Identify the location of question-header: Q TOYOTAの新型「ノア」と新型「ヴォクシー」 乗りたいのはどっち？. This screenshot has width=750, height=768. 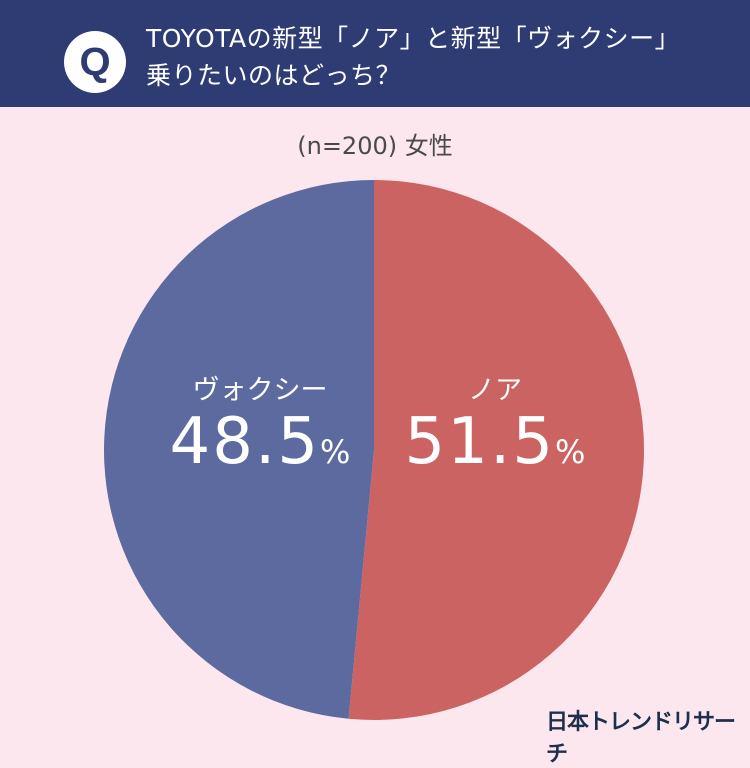
(375, 53).